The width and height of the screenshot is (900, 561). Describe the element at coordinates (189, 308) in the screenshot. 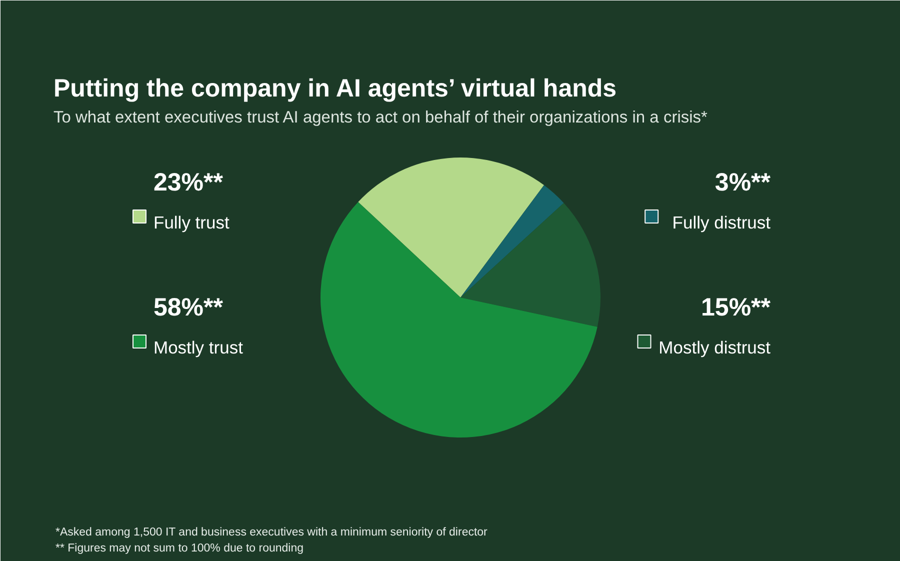

I see `data-label: 58%**` at that location.